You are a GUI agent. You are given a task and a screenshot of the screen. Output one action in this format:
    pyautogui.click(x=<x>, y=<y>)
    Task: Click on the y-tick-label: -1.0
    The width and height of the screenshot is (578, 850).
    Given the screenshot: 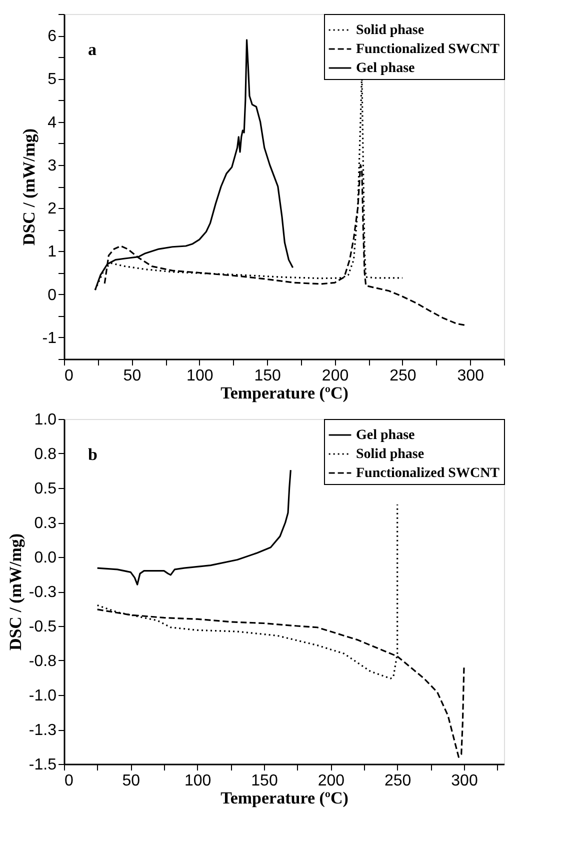 What is the action you would take?
    pyautogui.click(x=42, y=696)
    